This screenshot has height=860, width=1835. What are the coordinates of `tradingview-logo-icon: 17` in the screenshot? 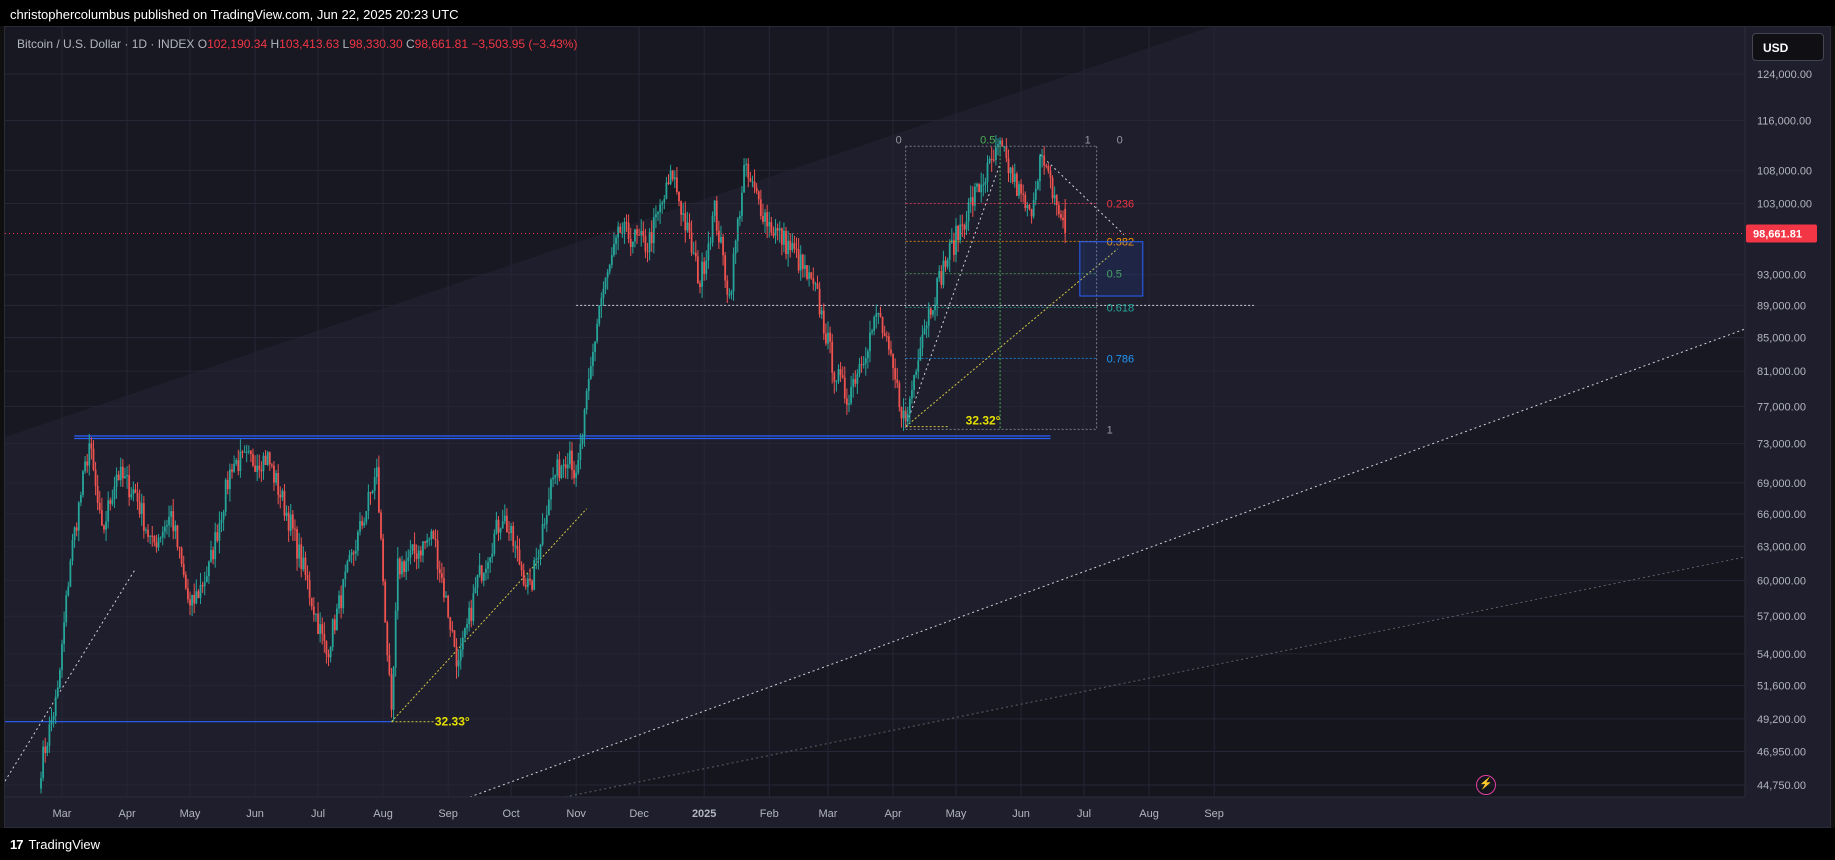 It's located at (17, 844).